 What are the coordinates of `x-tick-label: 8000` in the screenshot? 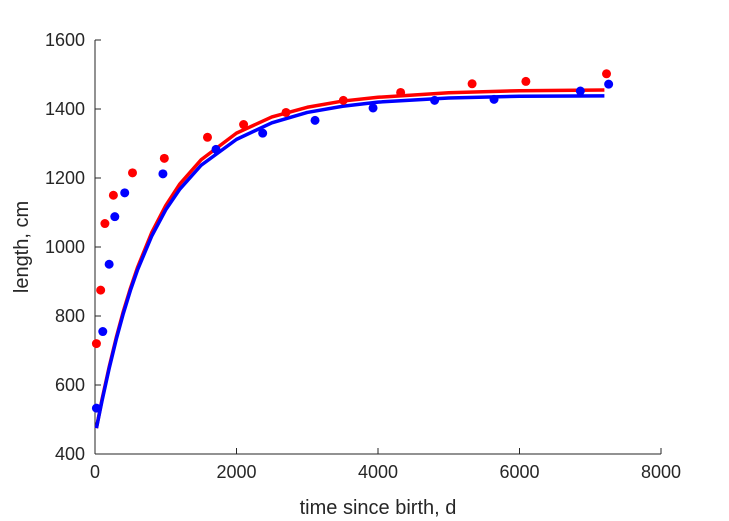 It's located at (661, 472).